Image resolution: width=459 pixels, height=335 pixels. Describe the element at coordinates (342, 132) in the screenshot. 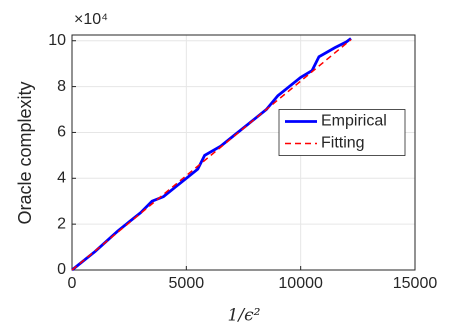

I see `legend-box` at that location.